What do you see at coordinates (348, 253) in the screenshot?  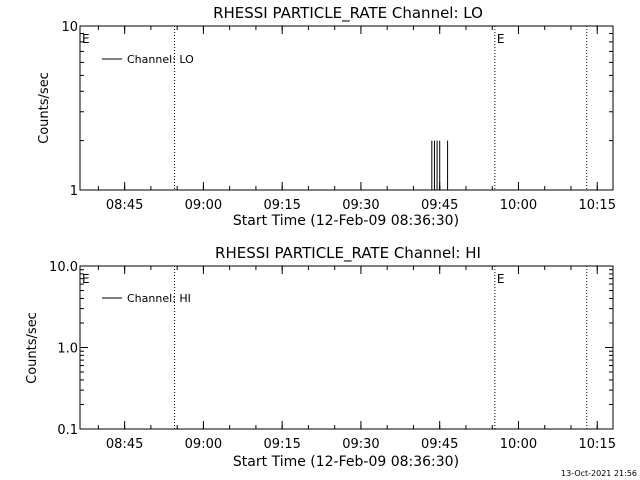 I see `chart-title: RHESSI PARTICLE_RATE Channel: HI` at bounding box center [348, 253].